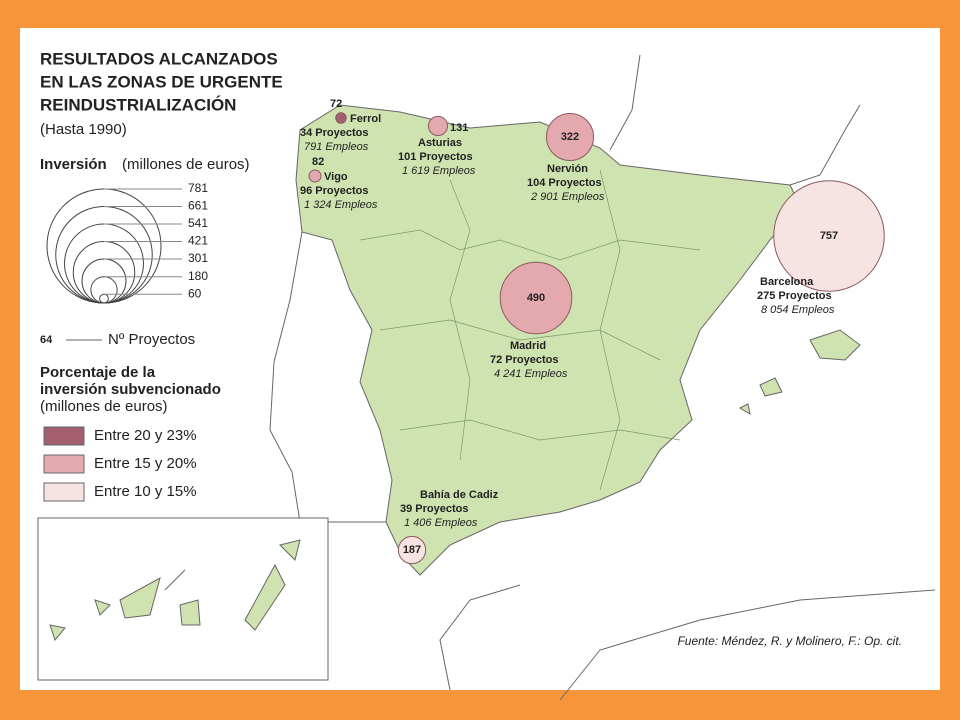 The image size is (960, 720). Describe the element at coordinates (145, 491) in the screenshot. I see `class-label: Entre 10 y 15%` at that location.